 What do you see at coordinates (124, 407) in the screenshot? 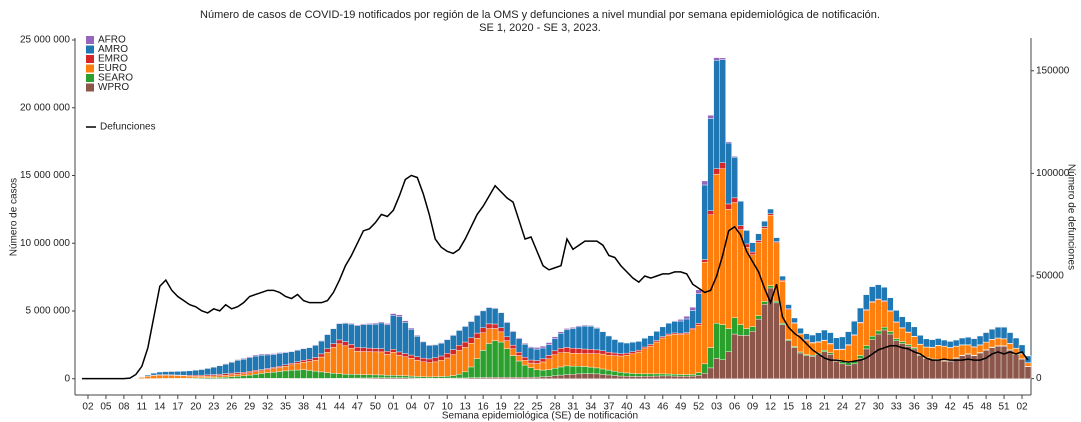
I see `x-tick-label: 08` at bounding box center [124, 407].